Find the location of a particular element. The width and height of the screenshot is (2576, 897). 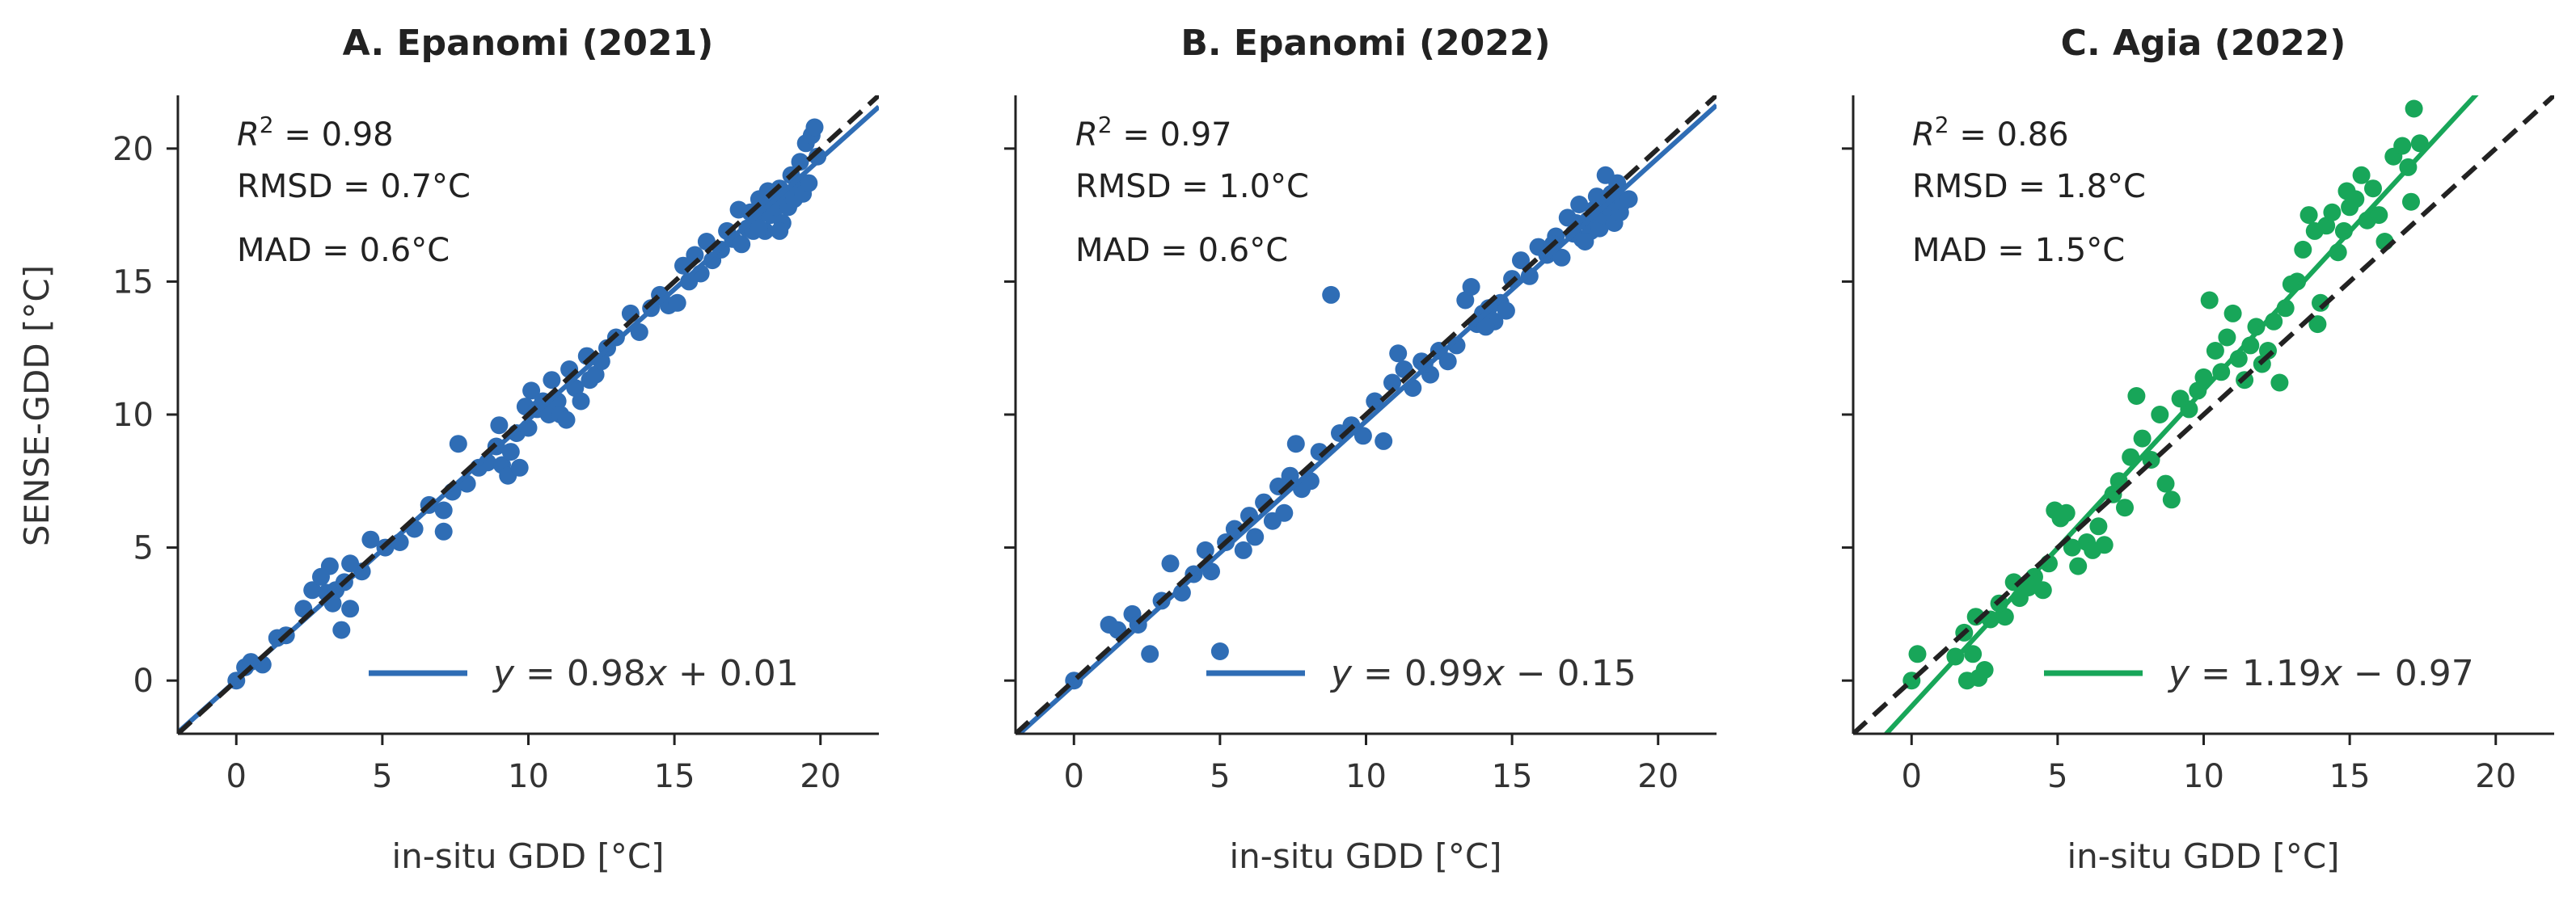

y-axis-label: SENSE-GDD [°C] is located at coordinates (37, 405).